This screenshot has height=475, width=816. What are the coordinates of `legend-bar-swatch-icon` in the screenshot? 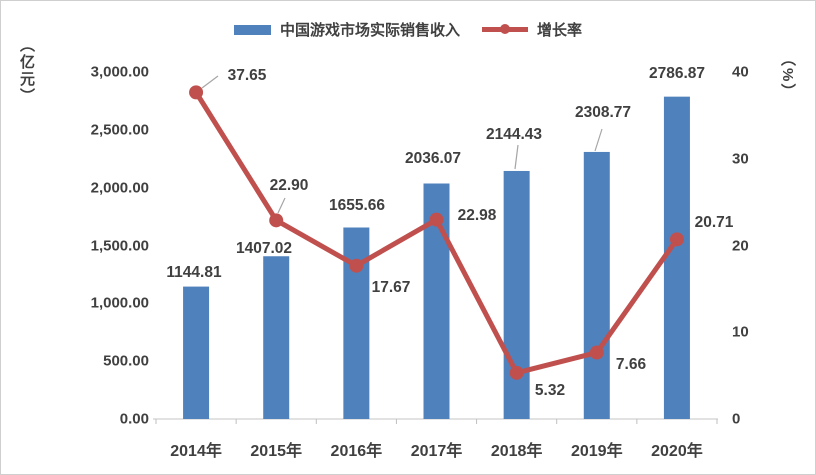 It's located at (252, 29).